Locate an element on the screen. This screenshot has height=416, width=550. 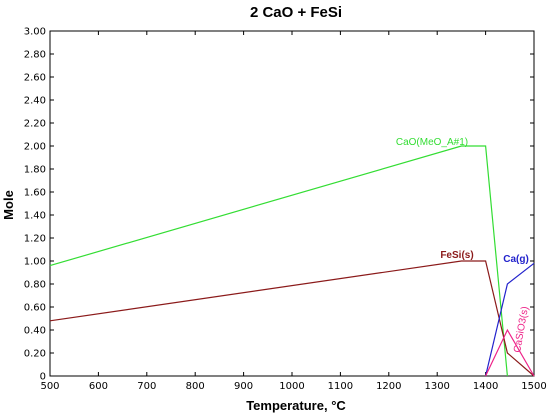
series-label-3: CaSiO3(s) is located at coordinates (521, 330).